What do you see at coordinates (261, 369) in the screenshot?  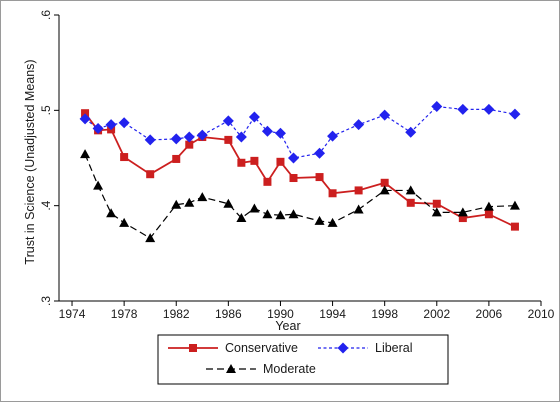 I see `legend-item-moderate: Moderate` at bounding box center [261, 369].